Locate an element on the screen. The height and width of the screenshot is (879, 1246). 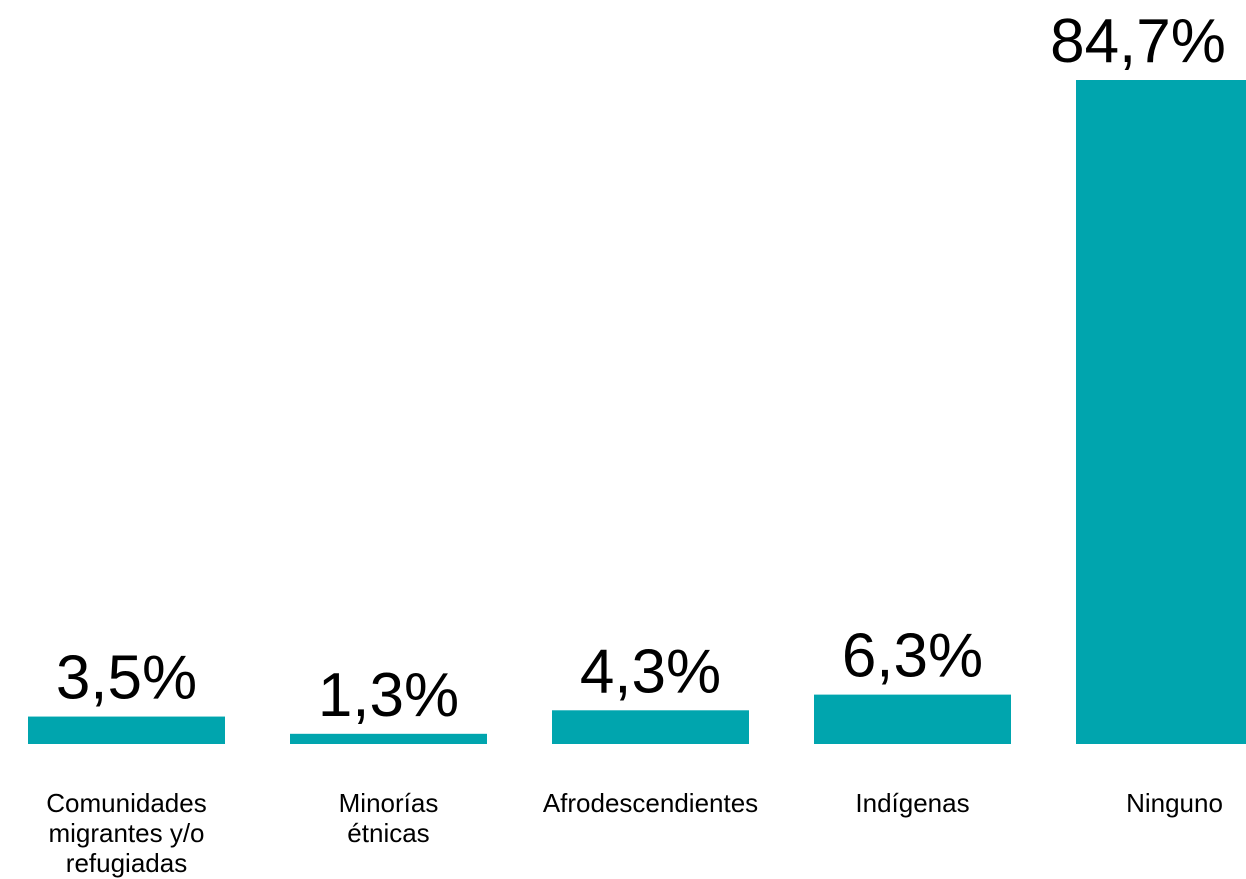
category-label-4-line-0: Ninguno is located at coordinates (1174, 803).